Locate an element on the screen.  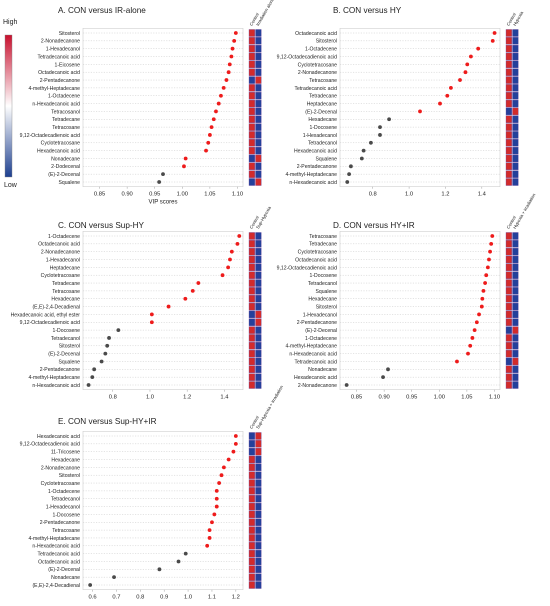
metabolite-label: Heptadecane is located at coordinates (322, 104).